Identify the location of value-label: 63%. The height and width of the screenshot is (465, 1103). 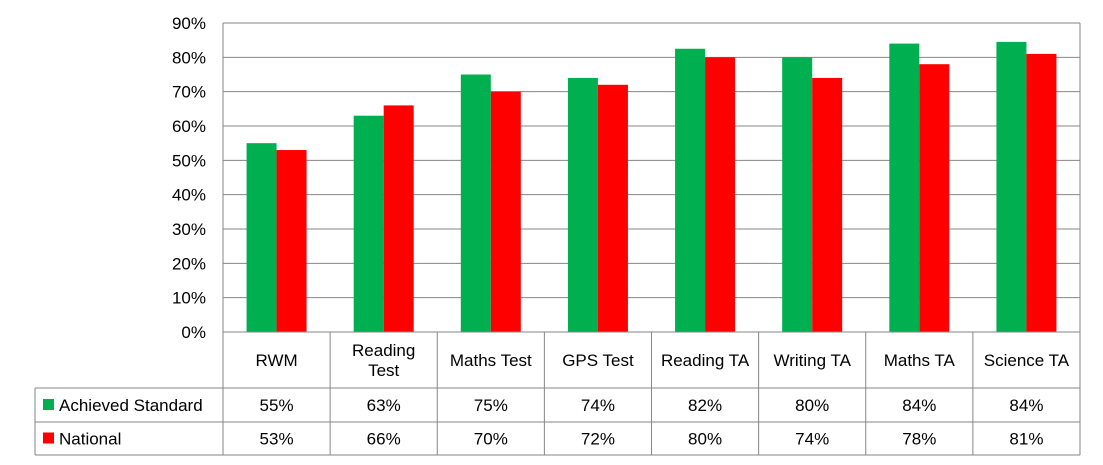
(384, 405).